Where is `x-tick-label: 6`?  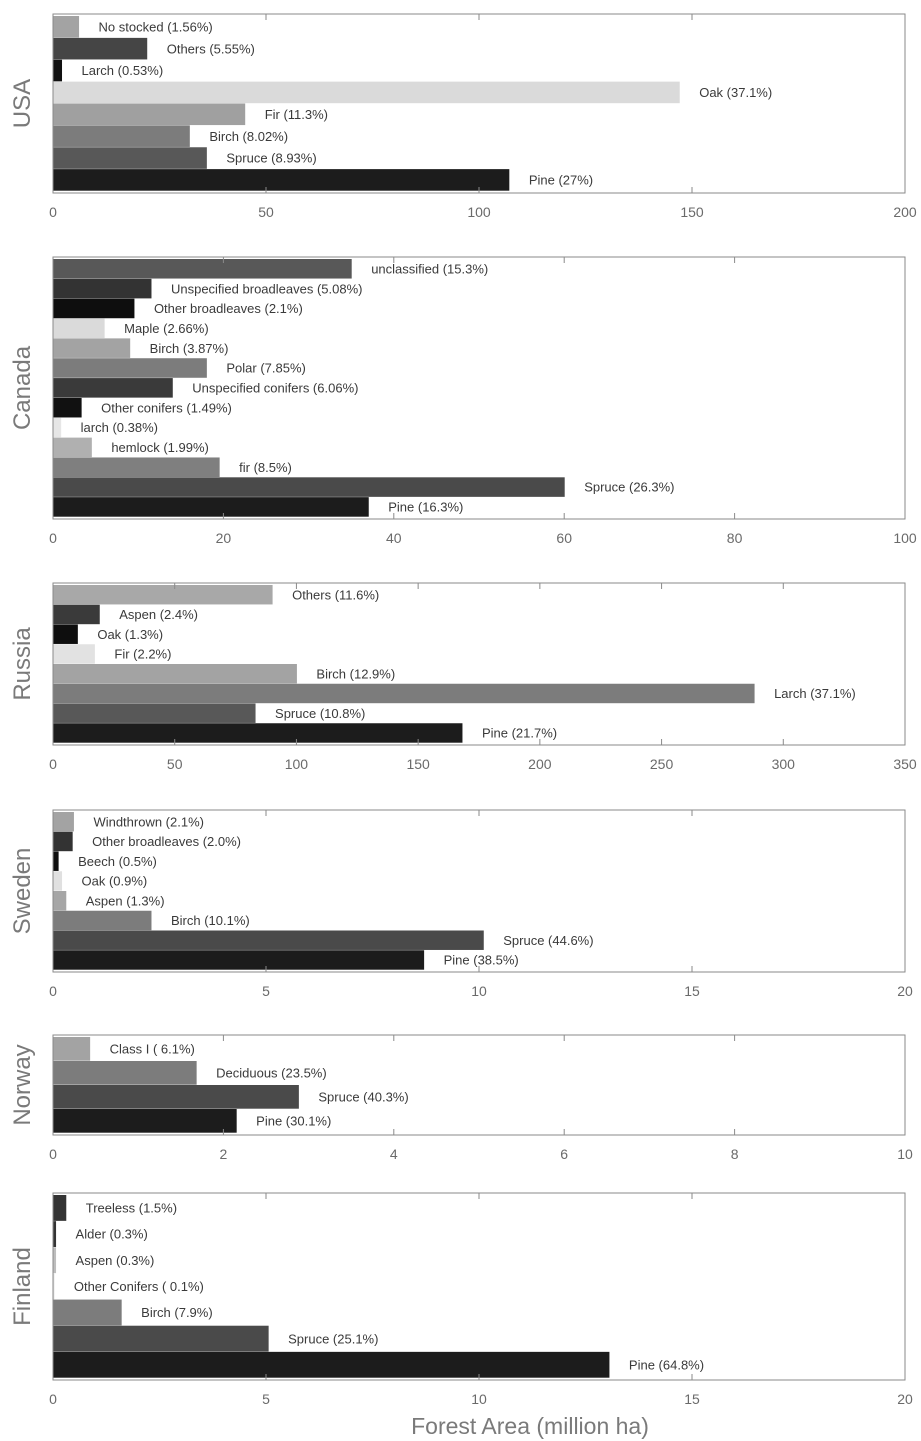
x-tick-label: 6 is located at coordinates (564, 1154).